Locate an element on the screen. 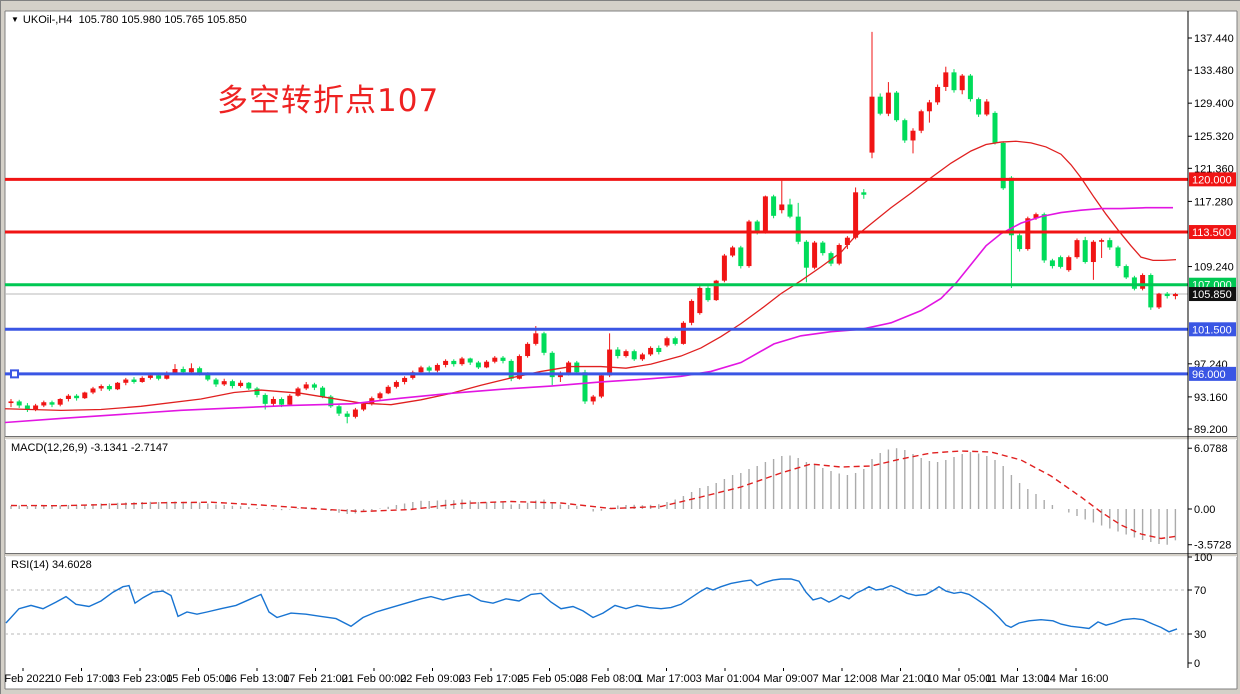 The width and height of the screenshot is (1240, 694). time-axis-label: 16 Feb 13:00 is located at coordinates (257, 679).